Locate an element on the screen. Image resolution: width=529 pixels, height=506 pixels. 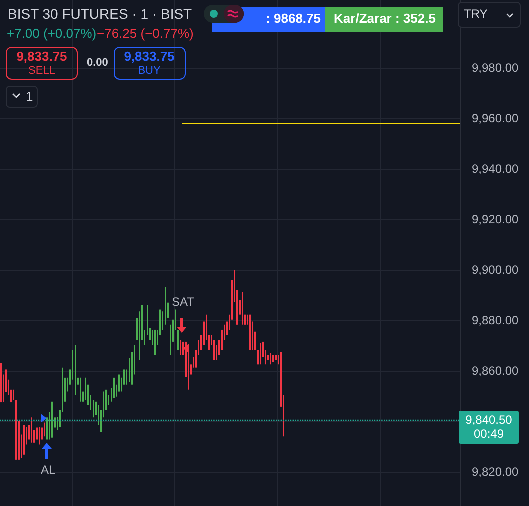
text: 00:49 is located at coordinates (489, 434).